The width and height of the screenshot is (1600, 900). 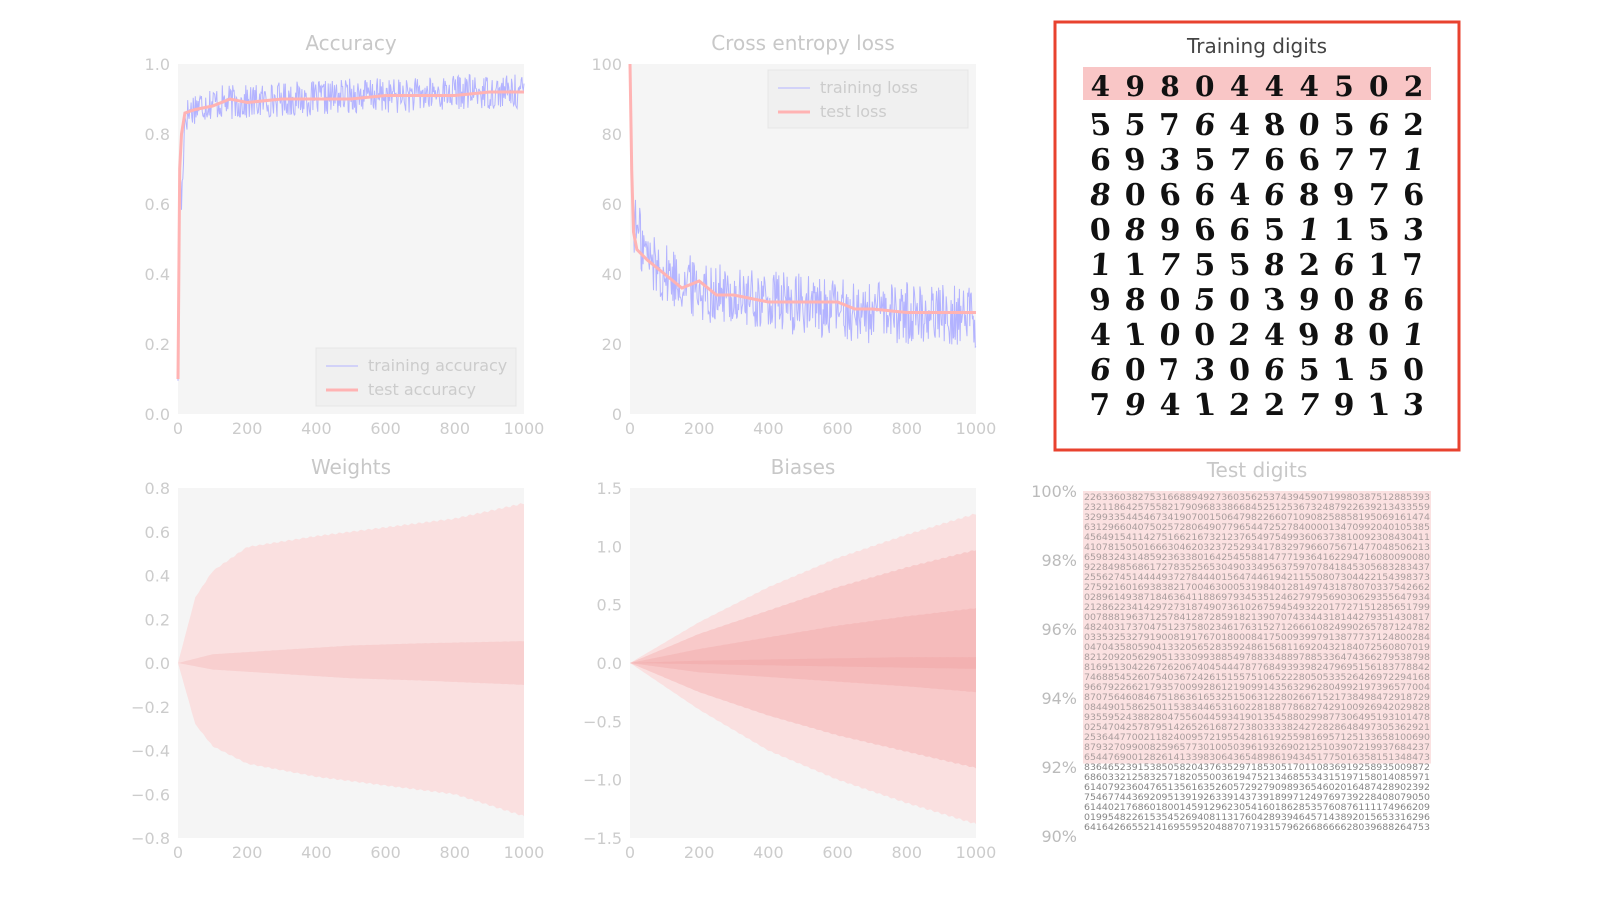 What do you see at coordinates (157, 576) in the screenshot?
I see `y-tick-label: 0.4` at bounding box center [157, 576].